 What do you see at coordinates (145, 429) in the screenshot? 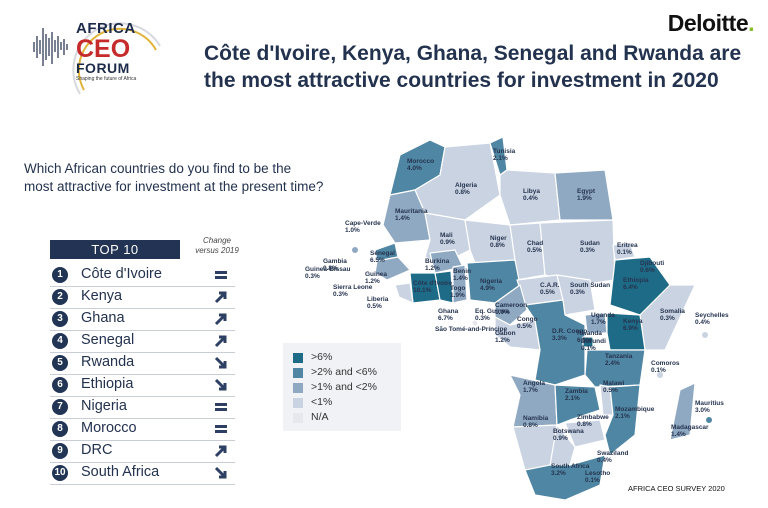
I see `table-row: 8 Morocco` at bounding box center [145, 429].